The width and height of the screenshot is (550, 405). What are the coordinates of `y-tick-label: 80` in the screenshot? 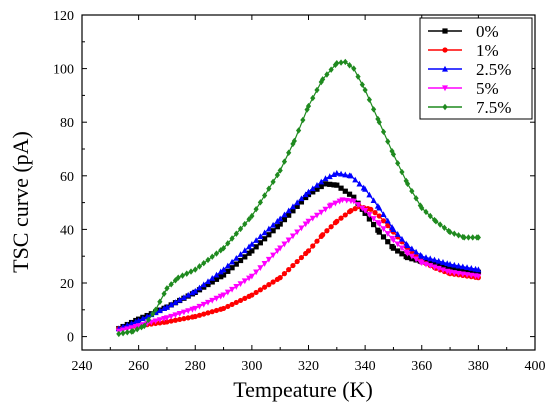 It's located at (67, 123).